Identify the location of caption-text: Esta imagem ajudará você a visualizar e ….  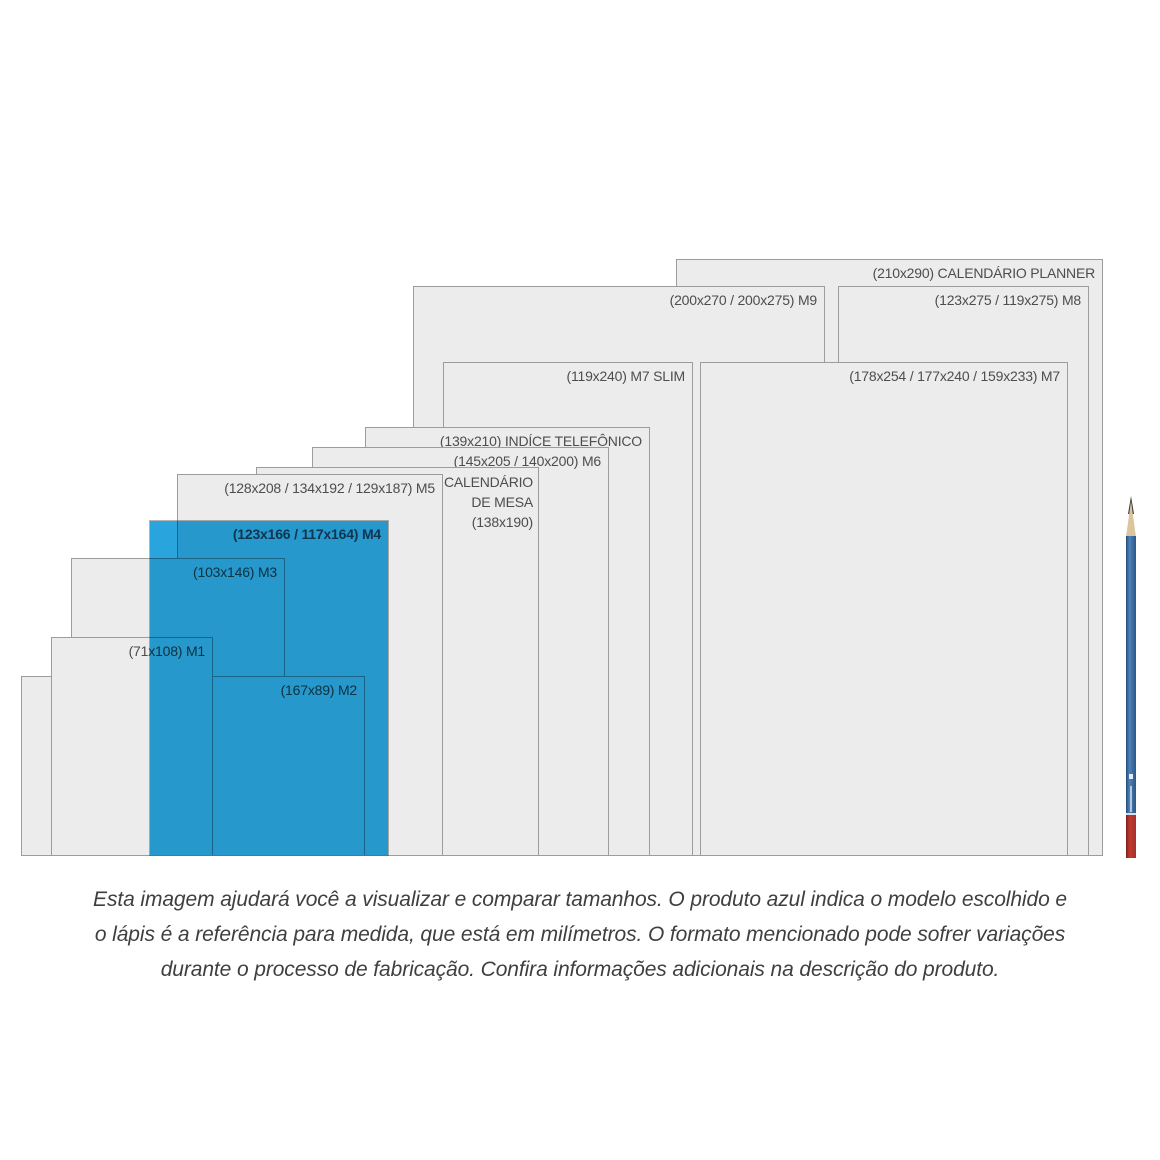
(580, 934).